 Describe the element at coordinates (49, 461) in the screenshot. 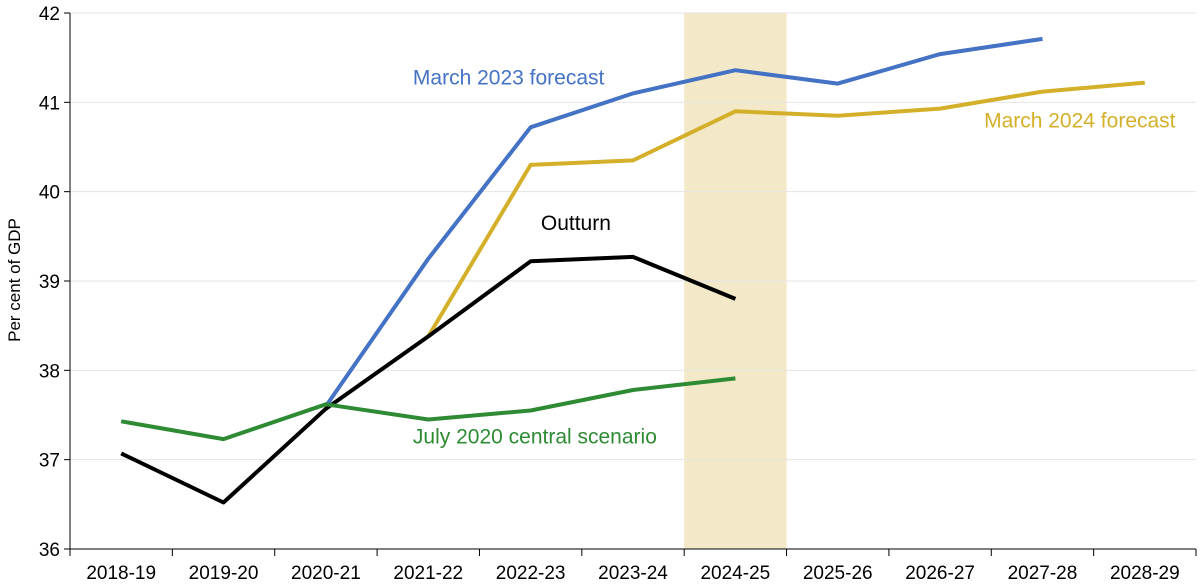

I see `y-tick-label: 37` at that location.